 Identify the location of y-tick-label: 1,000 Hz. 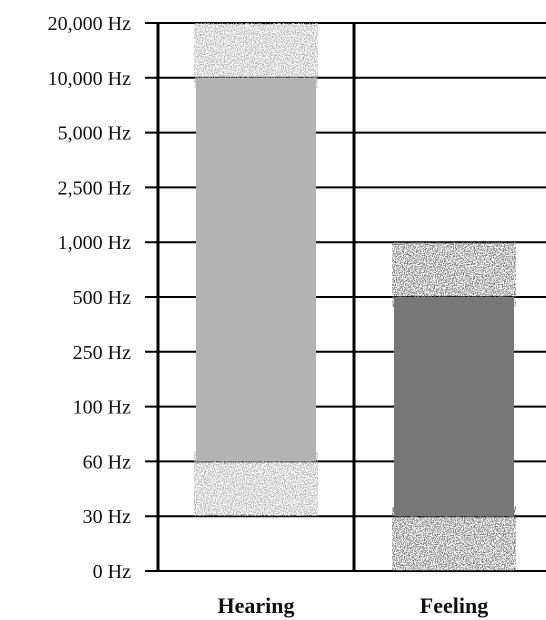
(94, 243).